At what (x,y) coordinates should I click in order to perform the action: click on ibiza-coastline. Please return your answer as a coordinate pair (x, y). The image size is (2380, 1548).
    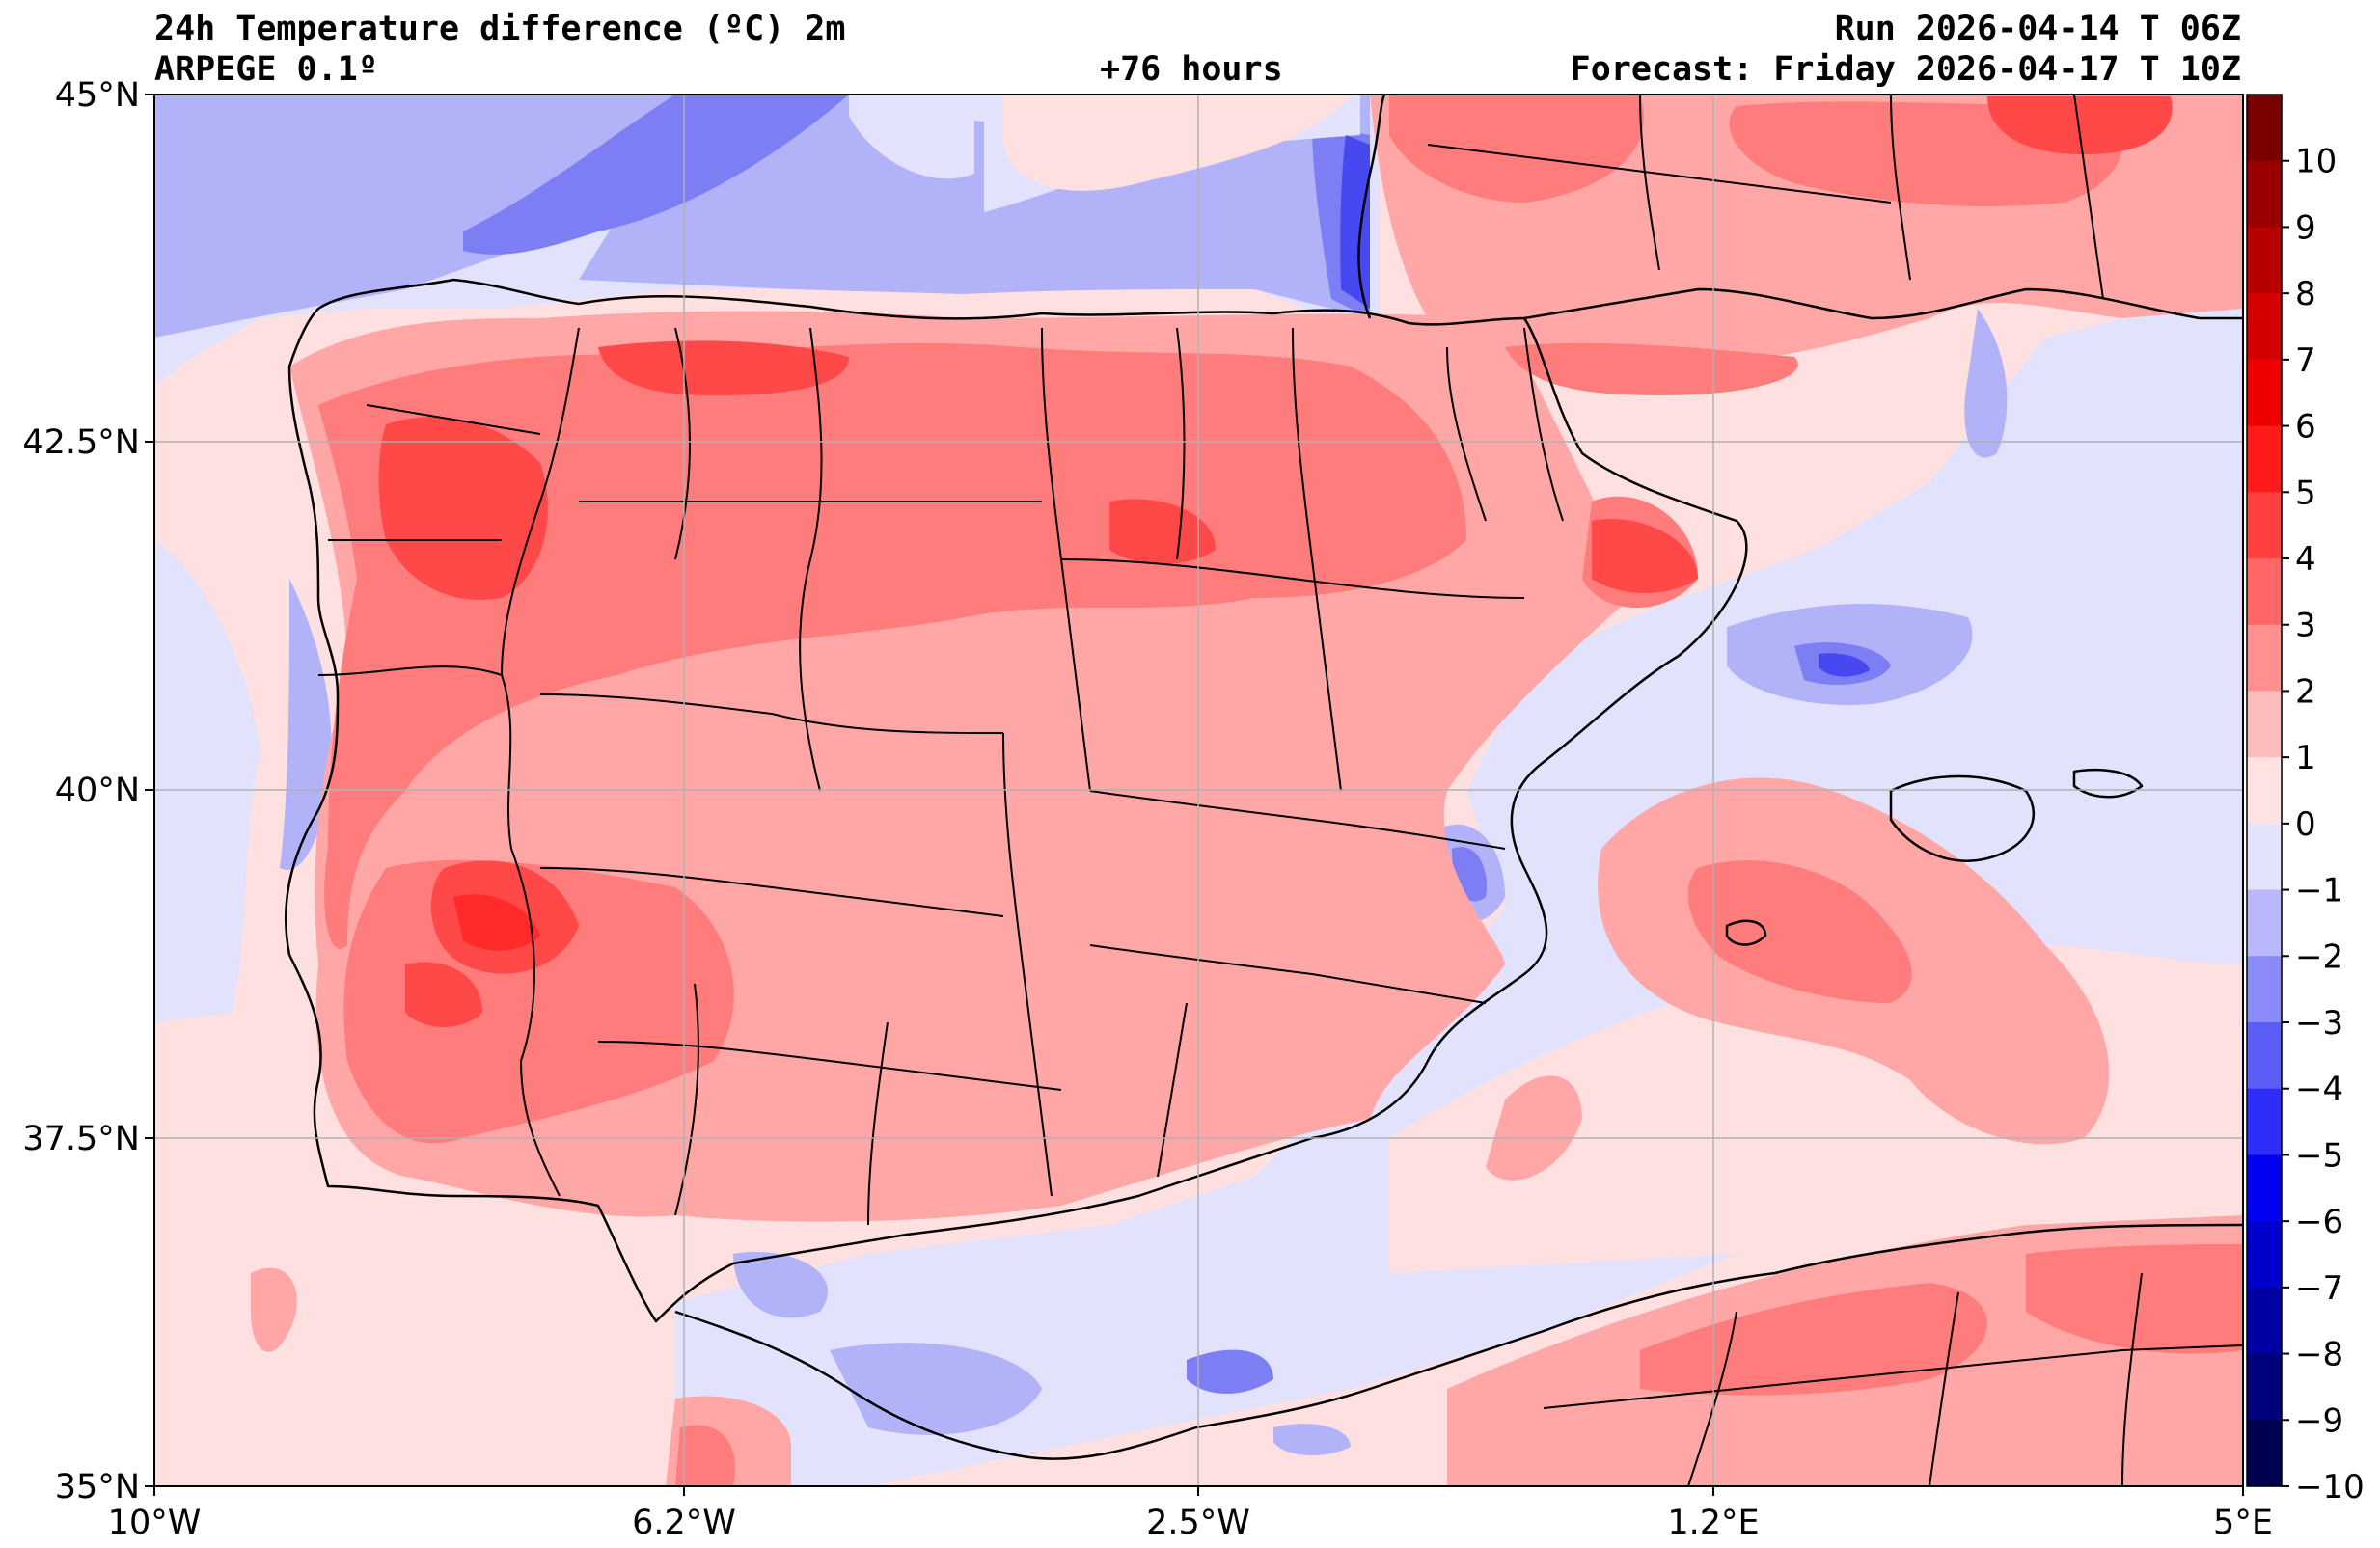
    Looking at the image, I should click on (1746, 932).